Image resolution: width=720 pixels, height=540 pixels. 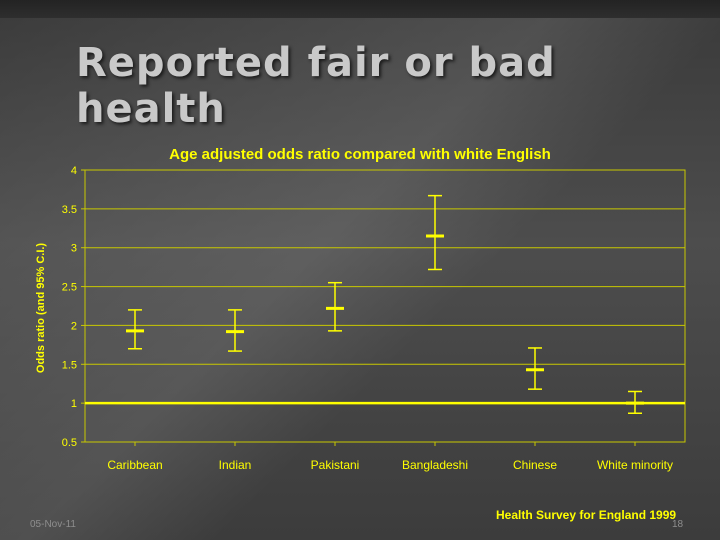 What do you see at coordinates (235, 465) in the screenshot?
I see `category-label: Indian` at bounding box center [235, 465].